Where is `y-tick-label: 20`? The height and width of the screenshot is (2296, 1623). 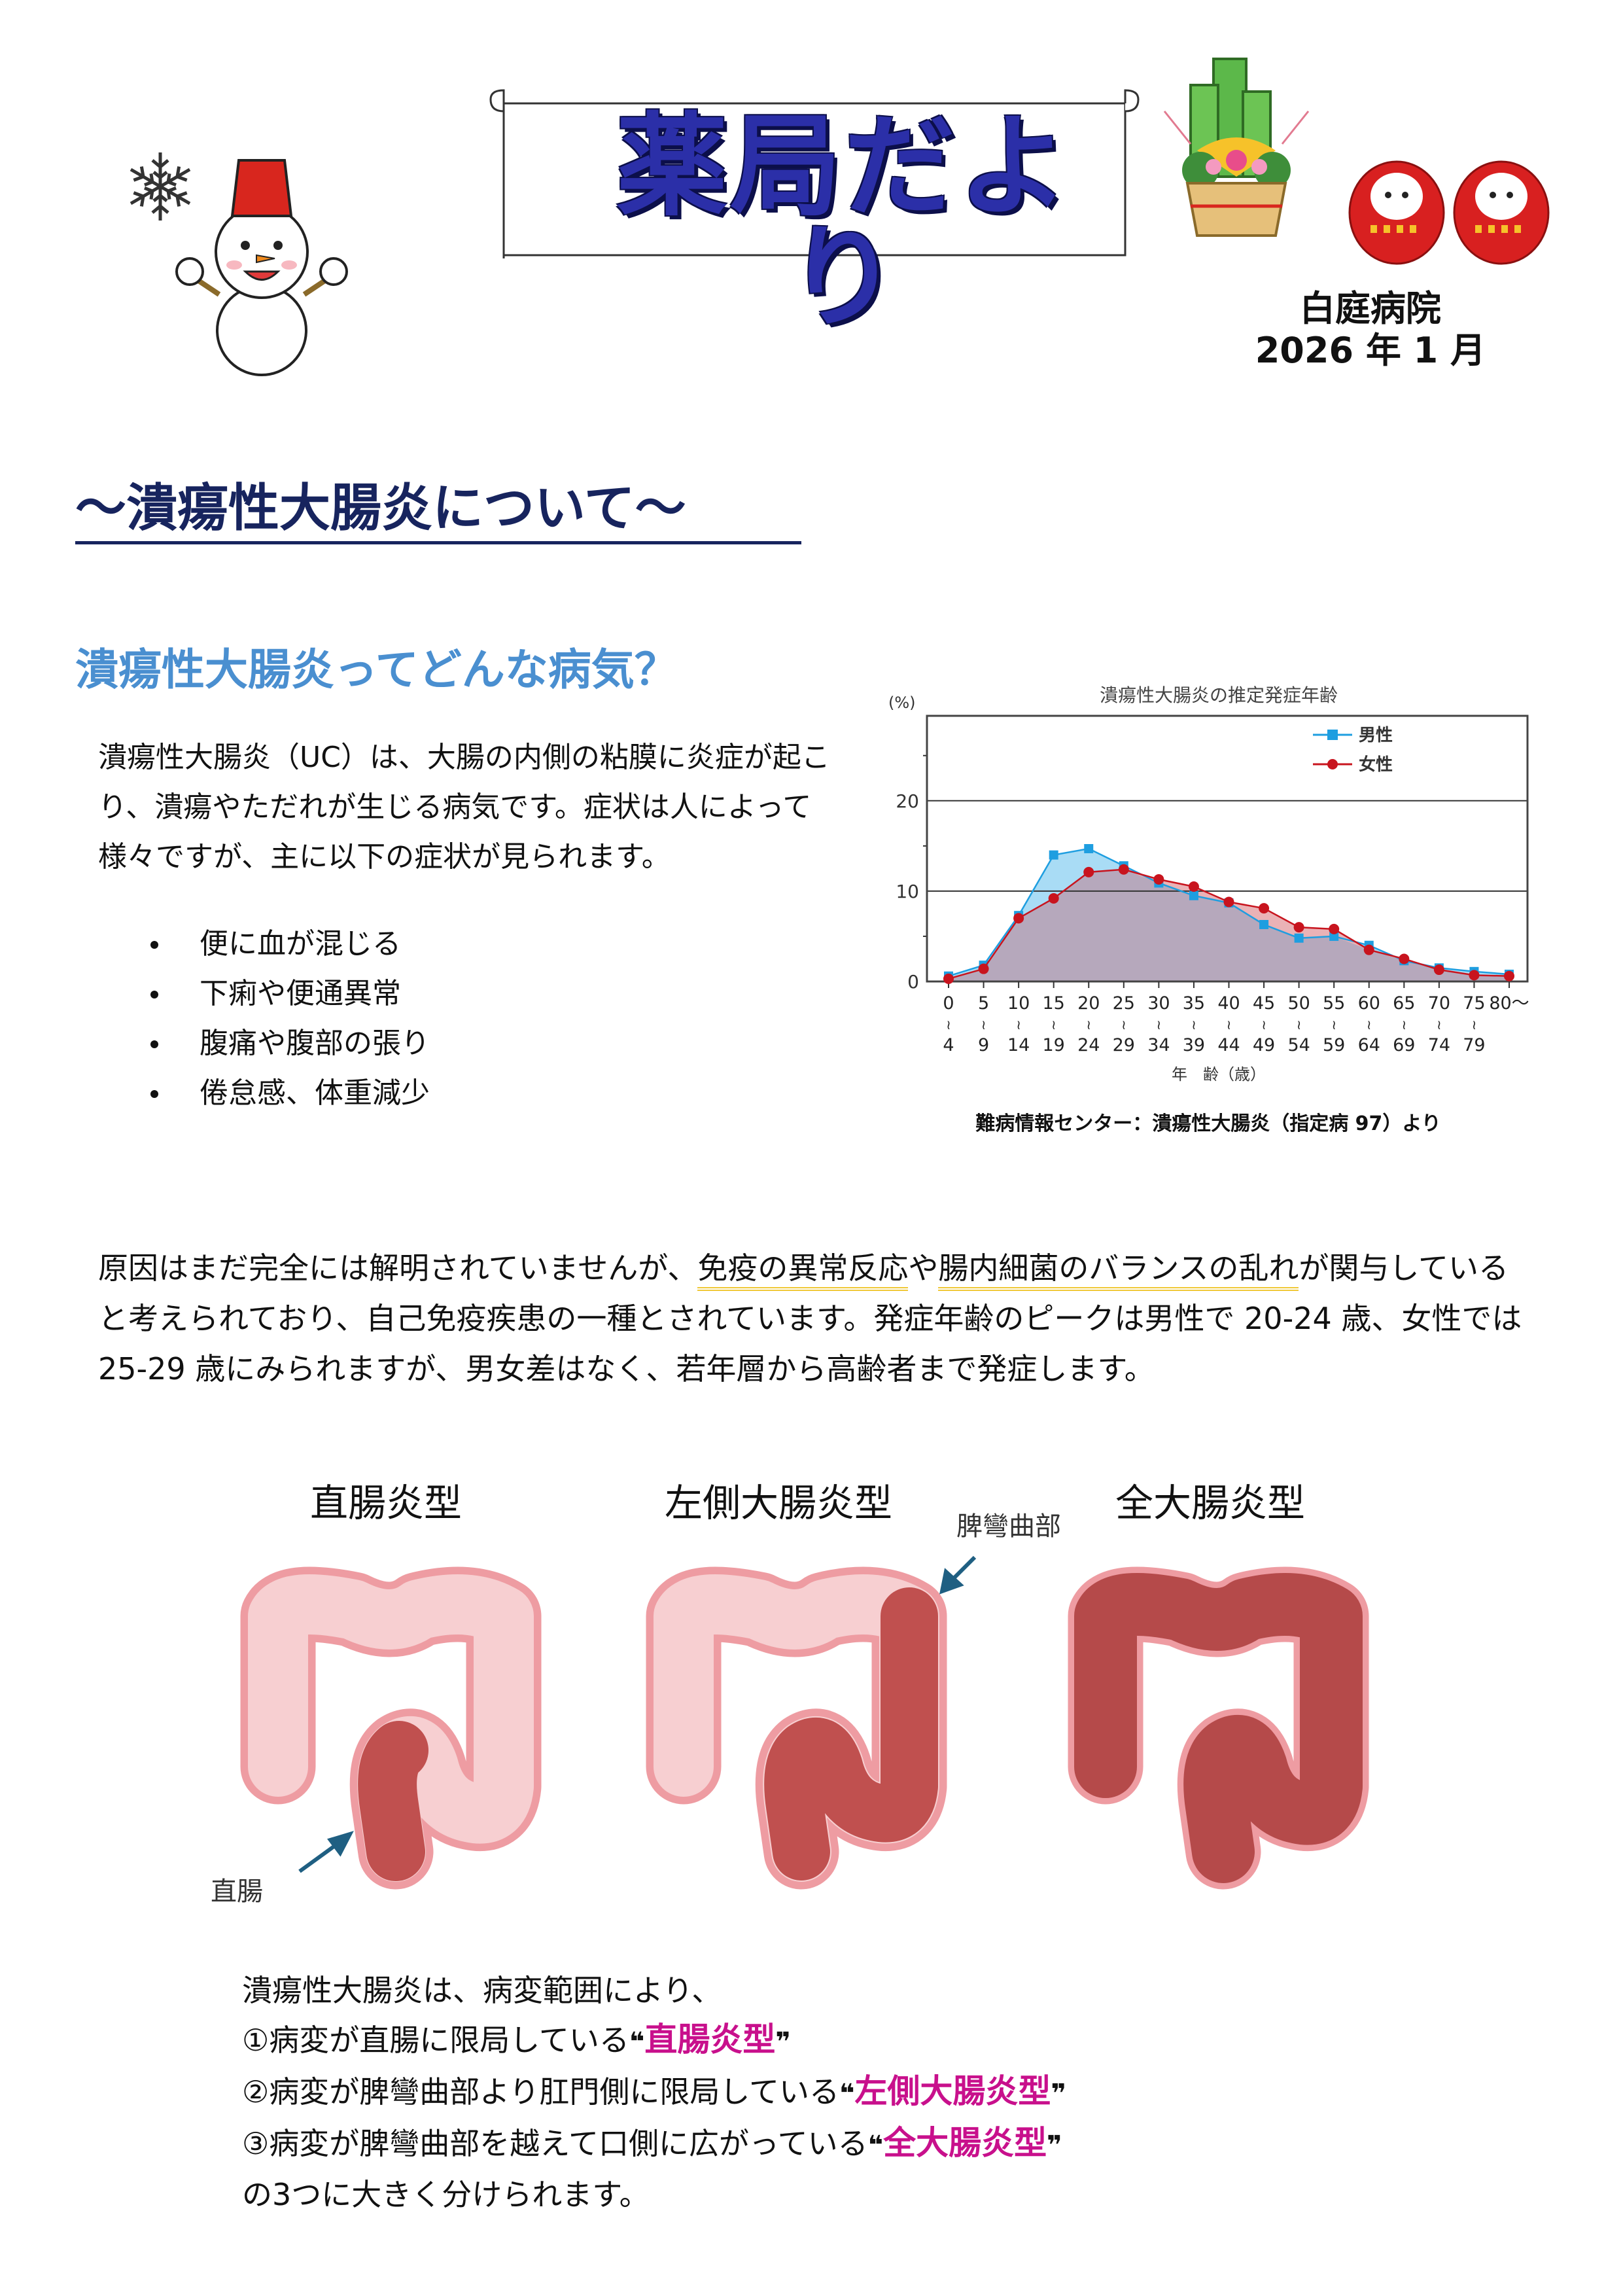 y-tick-label: 20 is located at coordinates (908, 801).